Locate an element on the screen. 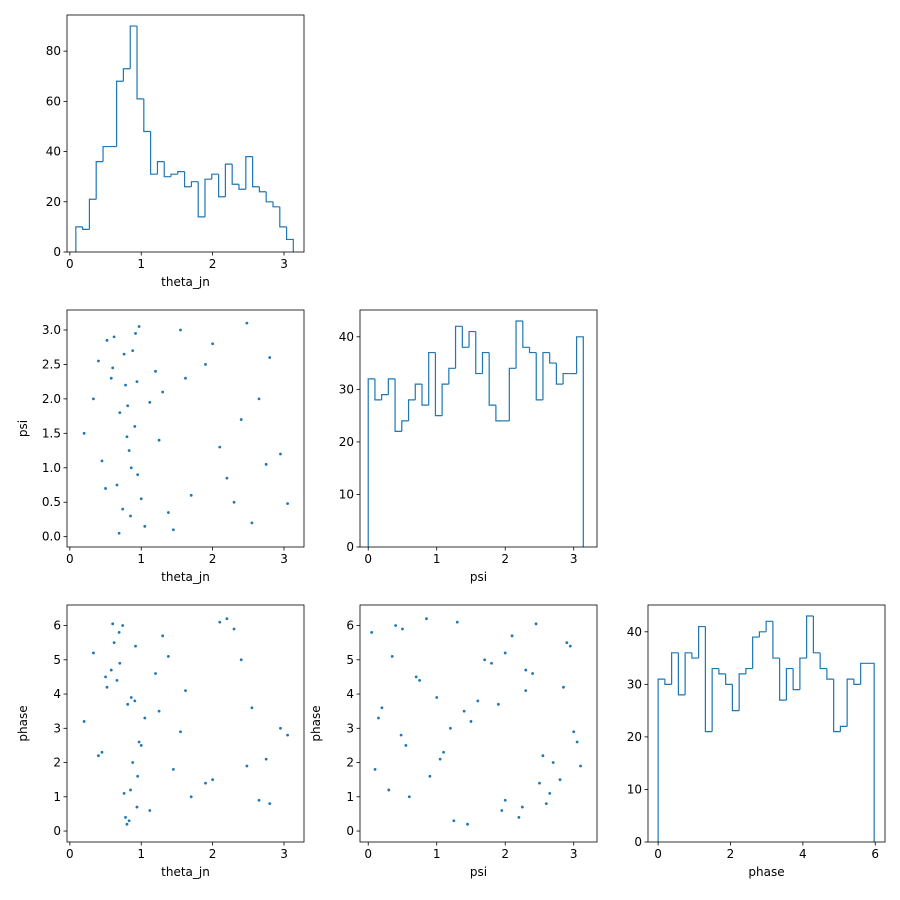 The height and width of the screenshot is (900, 900). x-axis-label: theta_jn is located at coordinates (185, 872).